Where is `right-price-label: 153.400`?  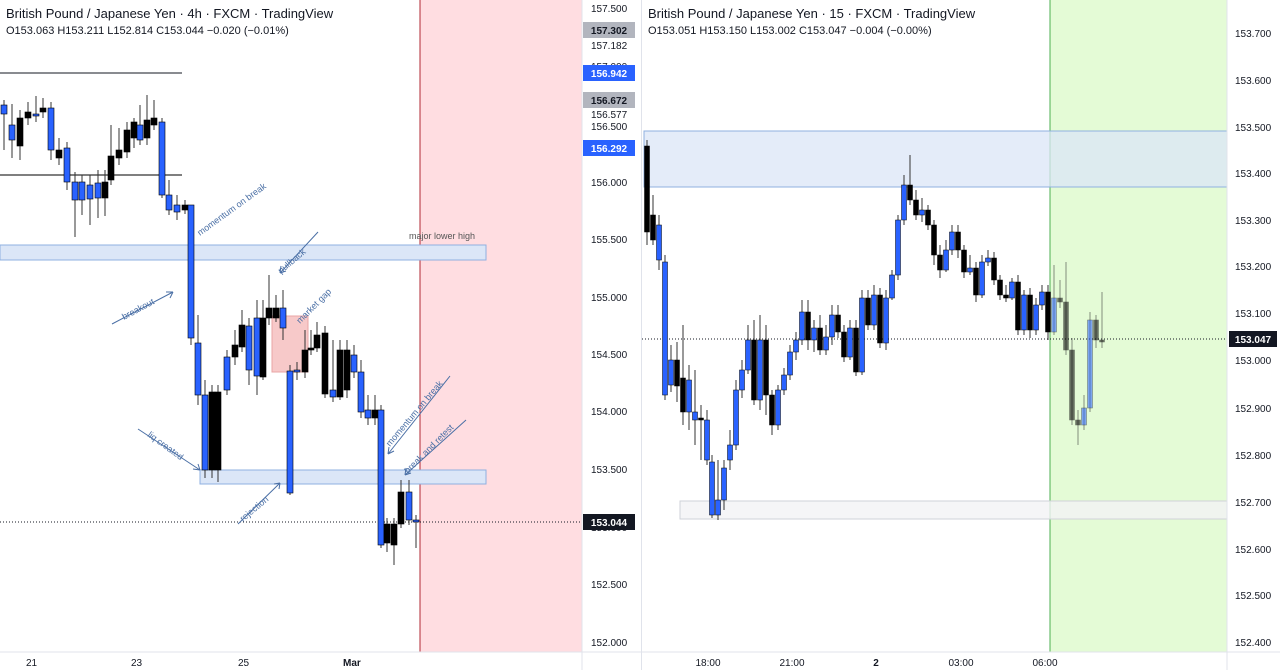 right-price-label: 153.400 is located at coordinates (1253, 174).